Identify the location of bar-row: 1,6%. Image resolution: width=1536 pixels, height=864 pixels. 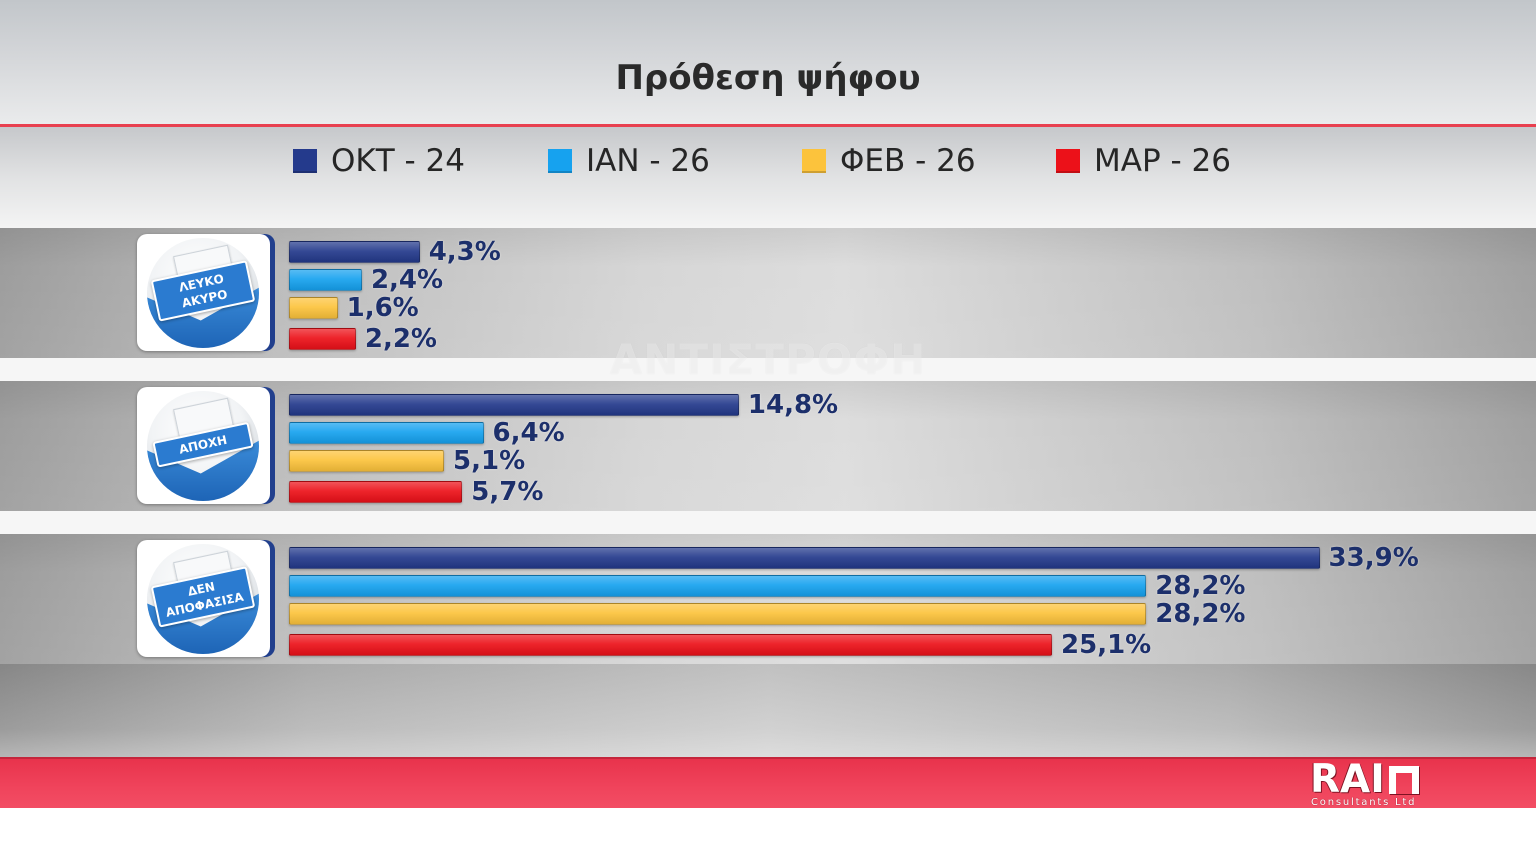
(354, 308).